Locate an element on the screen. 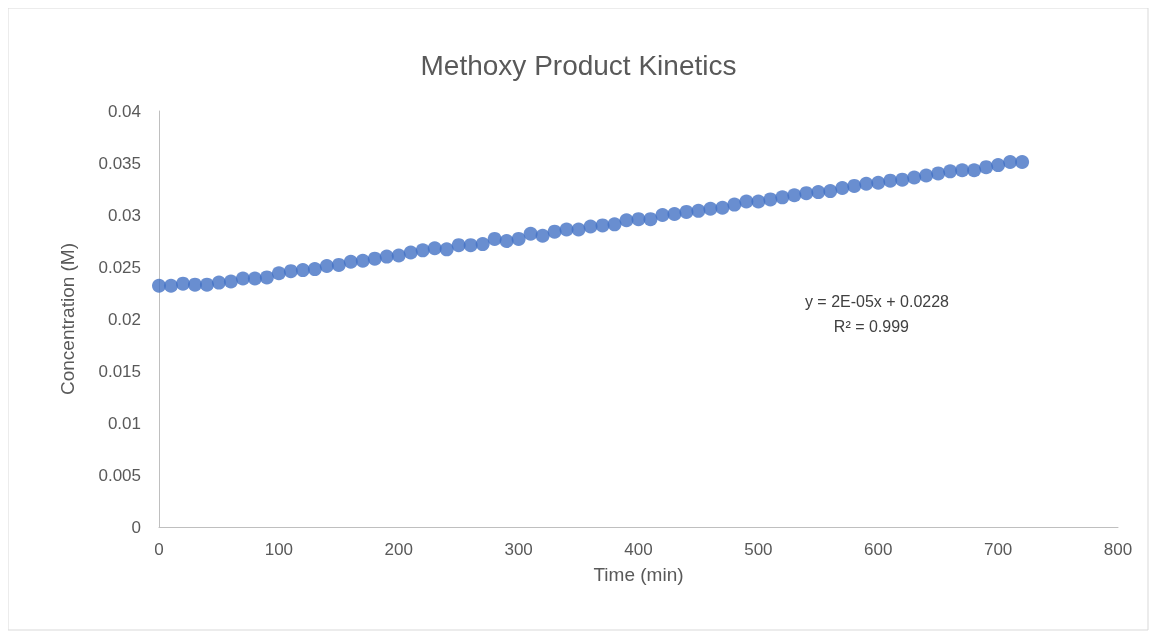 The width and height of the screenshot is (1149, 631). x-tick-label: 200 is located at coordinates (398, 549).